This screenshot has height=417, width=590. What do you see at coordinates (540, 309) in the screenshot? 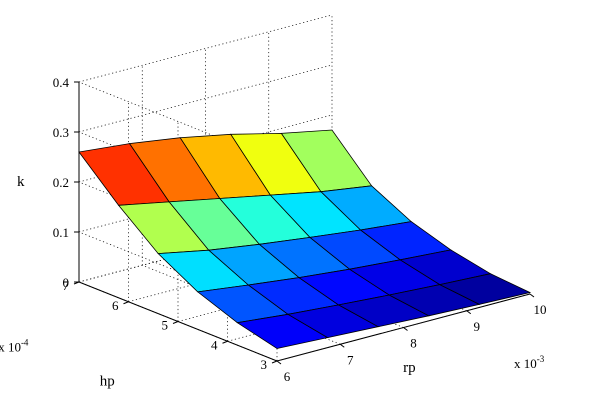
I see `x-tick-label: 10` at bounding box center [540, 309].